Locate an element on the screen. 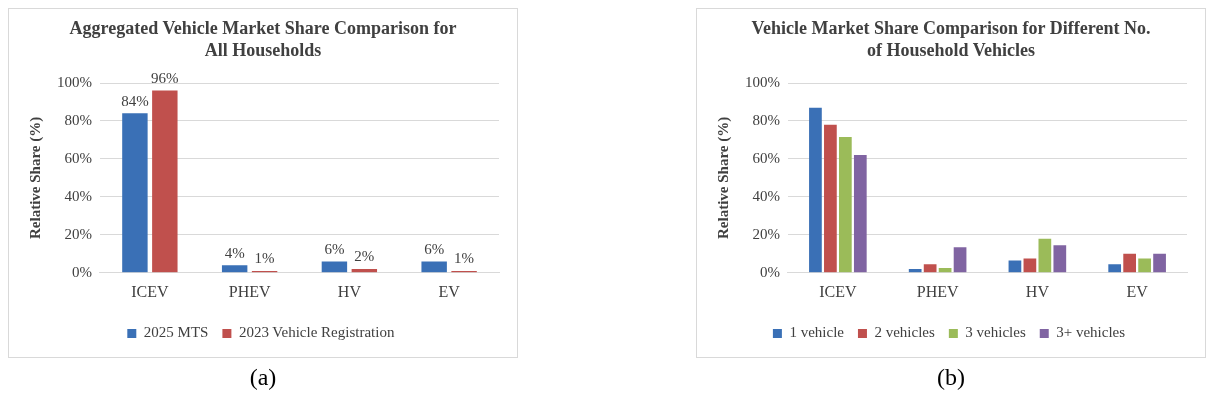  text: (b) is located at coordinates (951, 377).